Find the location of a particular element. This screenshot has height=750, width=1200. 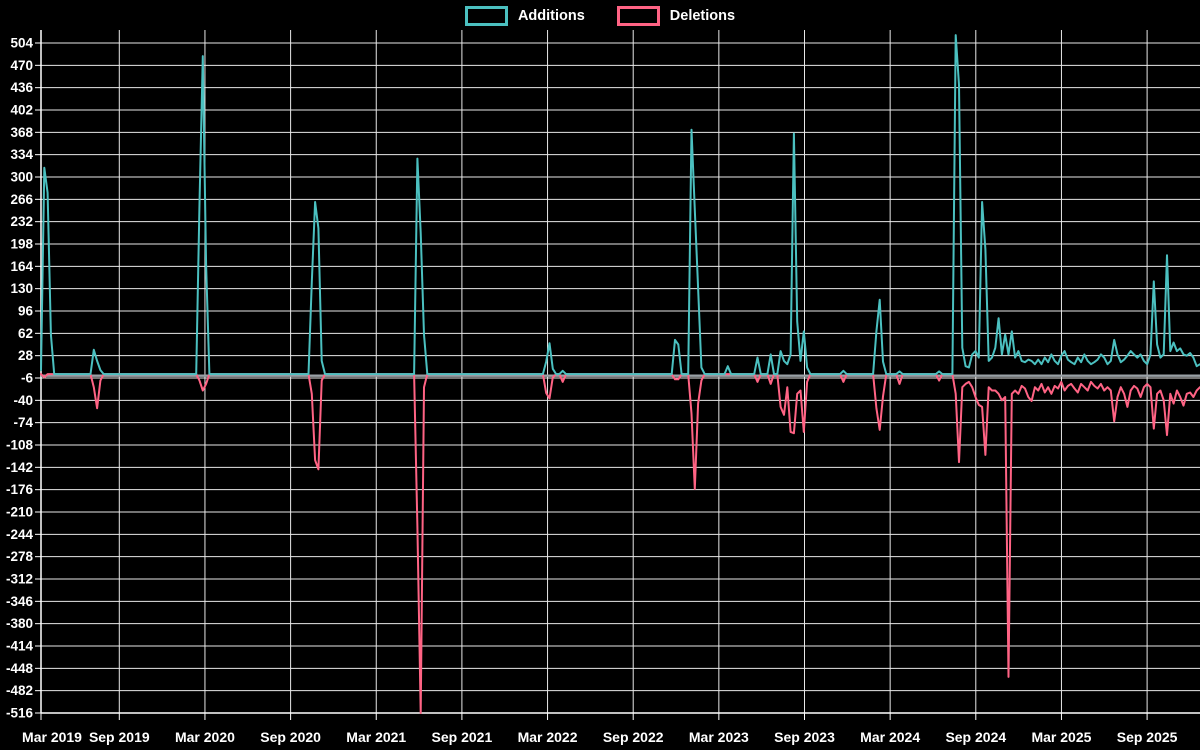

legend-label-deletions: Deletions is located at coordinates (702, 16).